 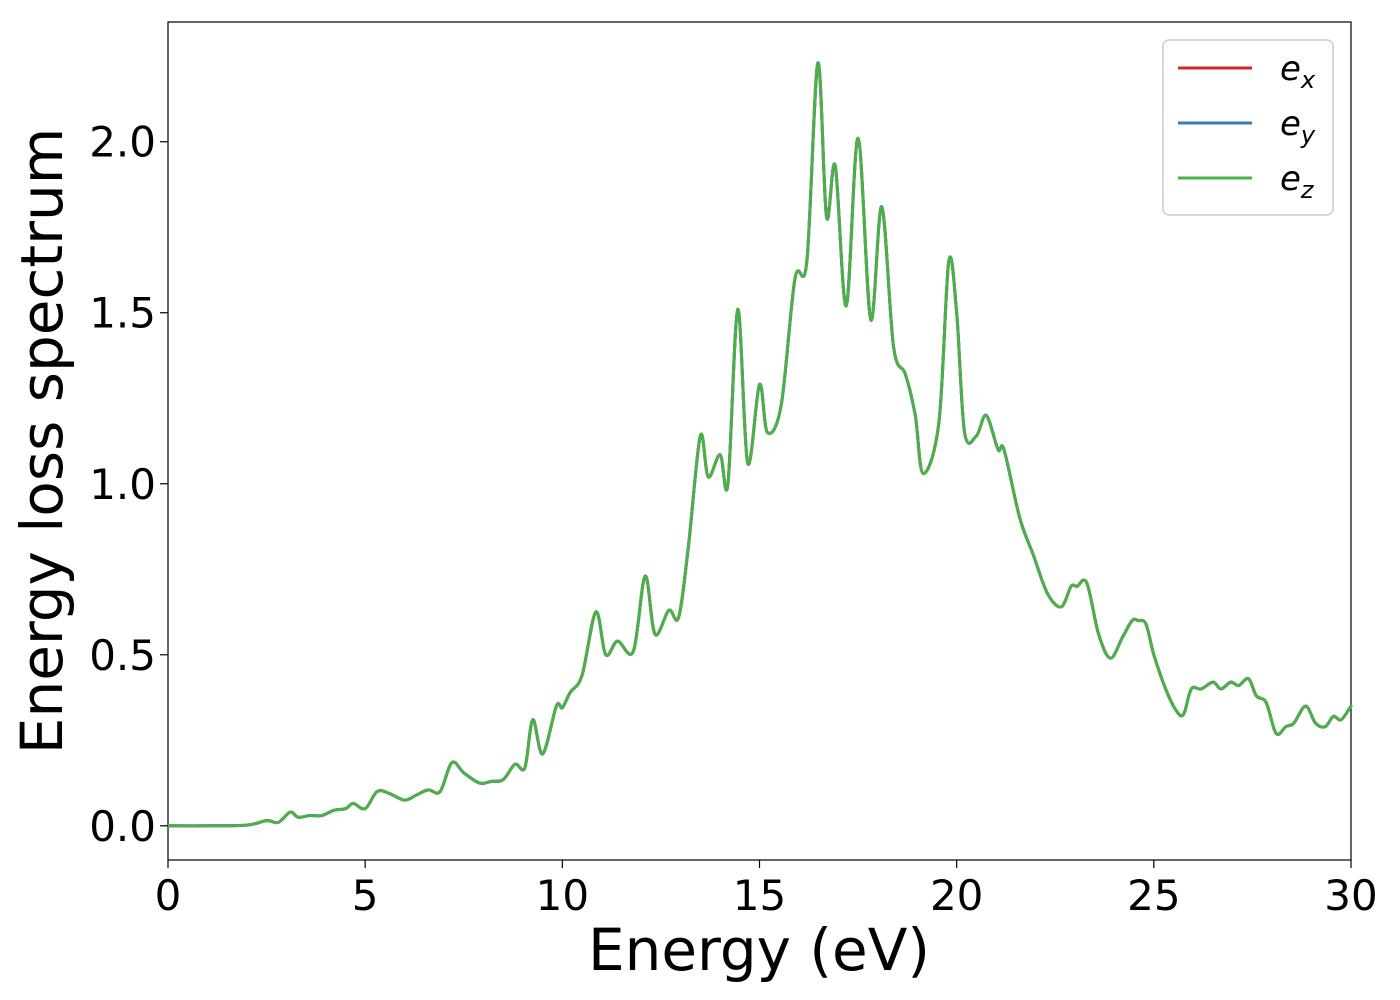 What do you see at coordinates (122, 826) in the screenshot?
I see `y-tick-label: 0.0` at bounding box center [122, 826].